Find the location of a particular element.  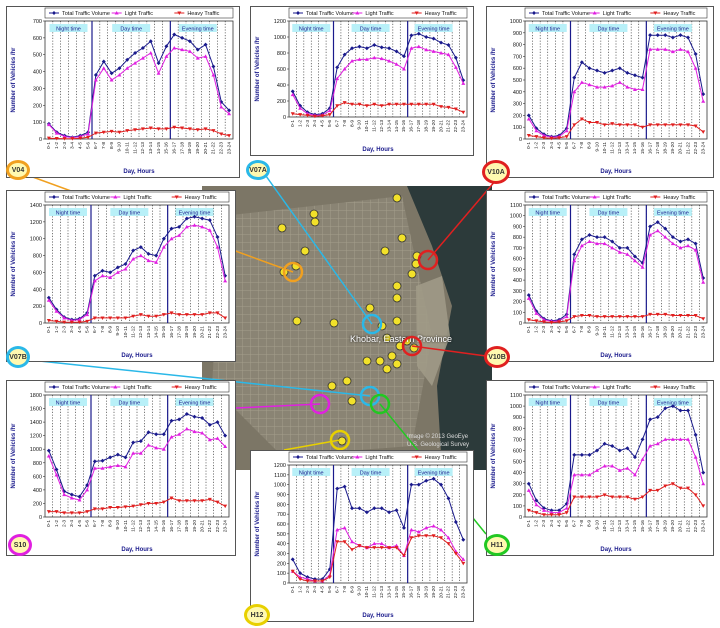

x-tick-label: 9-10 is located at coordinates (360, 125).